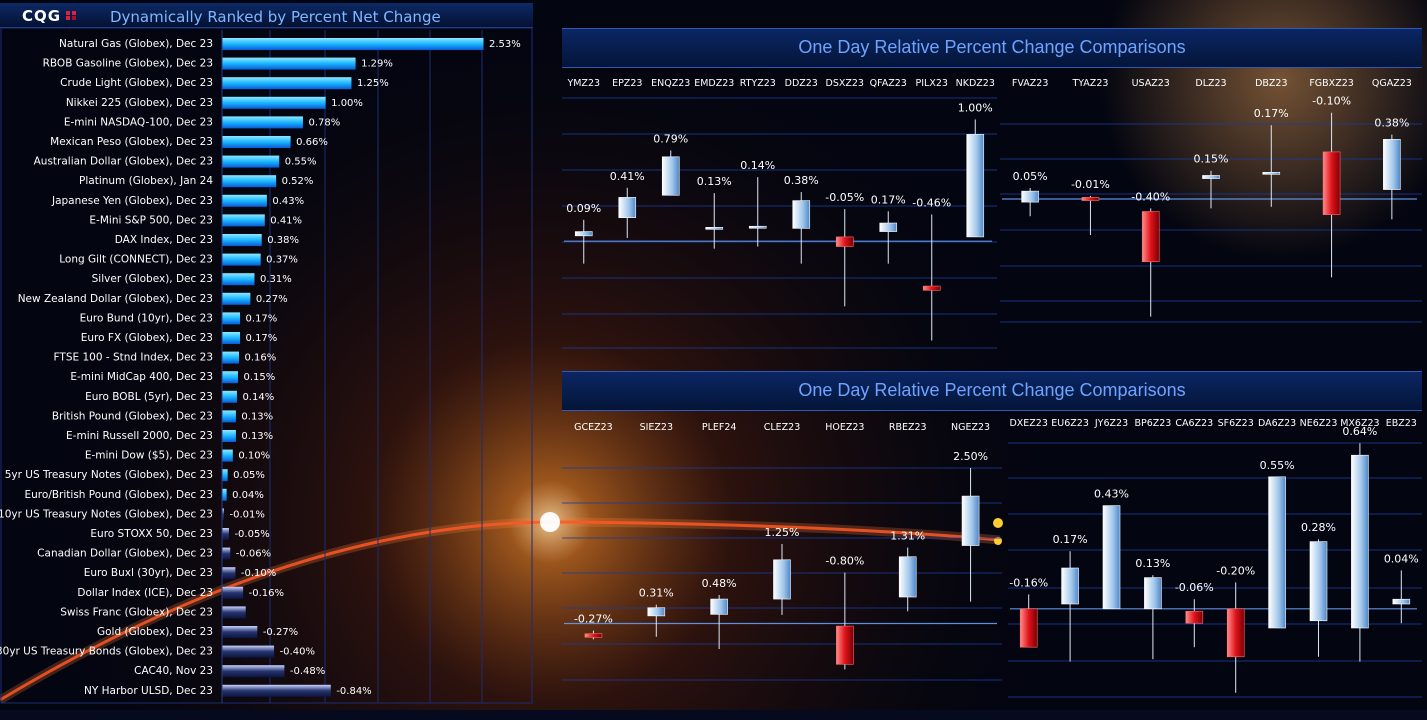 Image resolution: width=1427 pixels, height=720 pixels. Describe the element at coordinates (845, 83) in the screenshot. I see `symbol-label: DSXZ23` at that location.